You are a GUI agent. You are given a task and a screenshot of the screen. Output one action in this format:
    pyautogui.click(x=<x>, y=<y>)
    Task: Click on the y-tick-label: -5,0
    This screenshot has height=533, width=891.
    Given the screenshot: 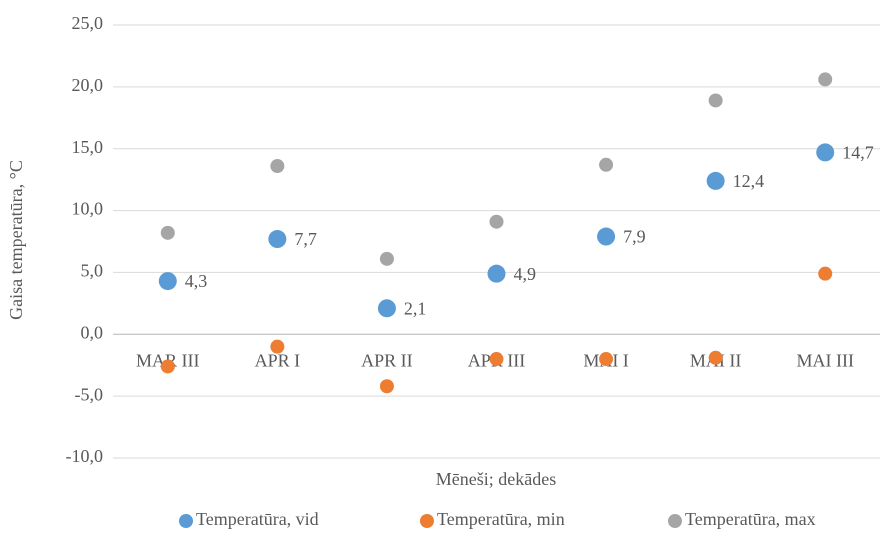 What is the action you would take?
    pyautogui.click(x=89, y=394)
    